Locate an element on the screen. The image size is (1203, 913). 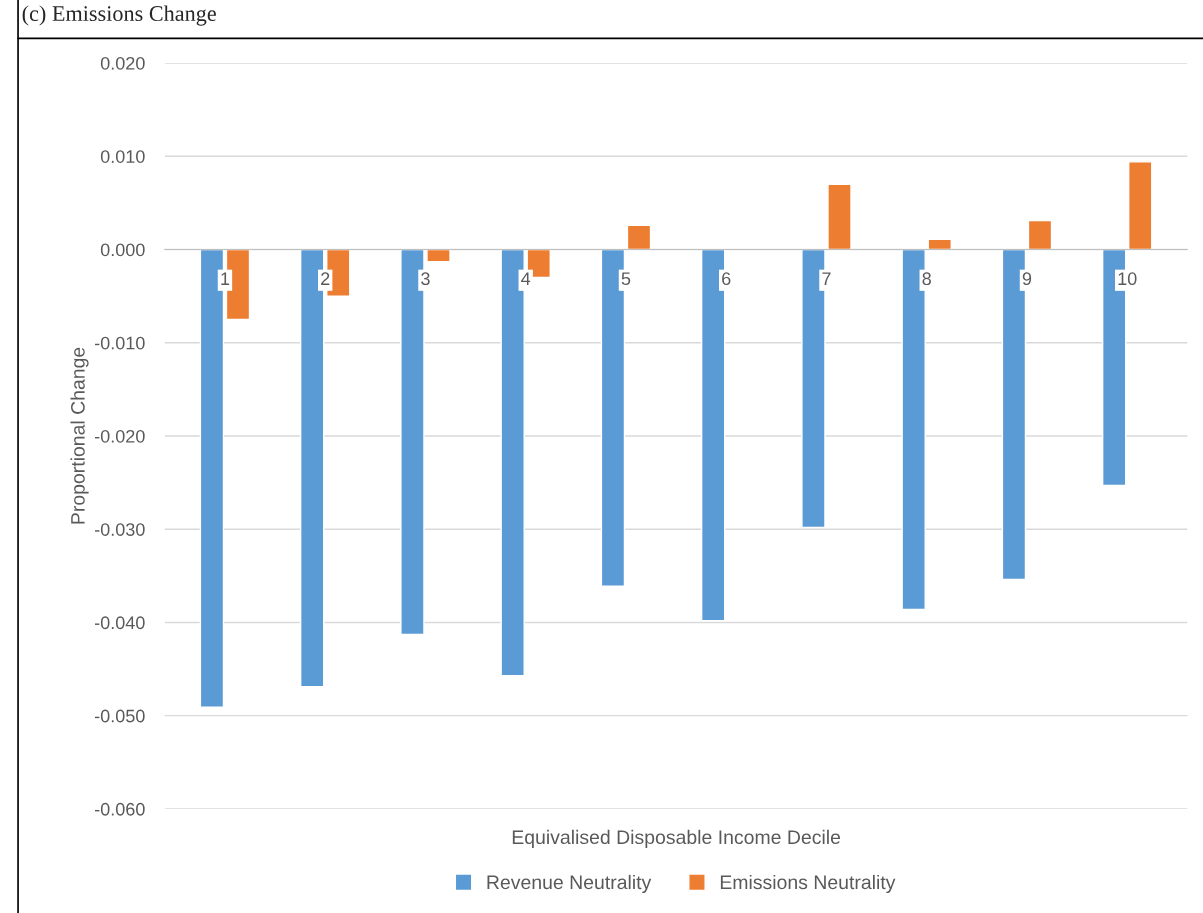
x-tick-label: 2 is located at coordinates (325, 278).